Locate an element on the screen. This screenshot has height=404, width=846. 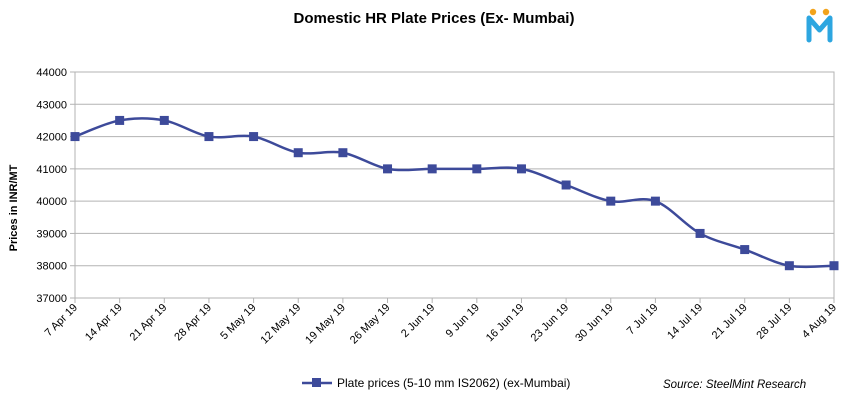
y-tick-label: 44000 is located at coordinates (51, 73).